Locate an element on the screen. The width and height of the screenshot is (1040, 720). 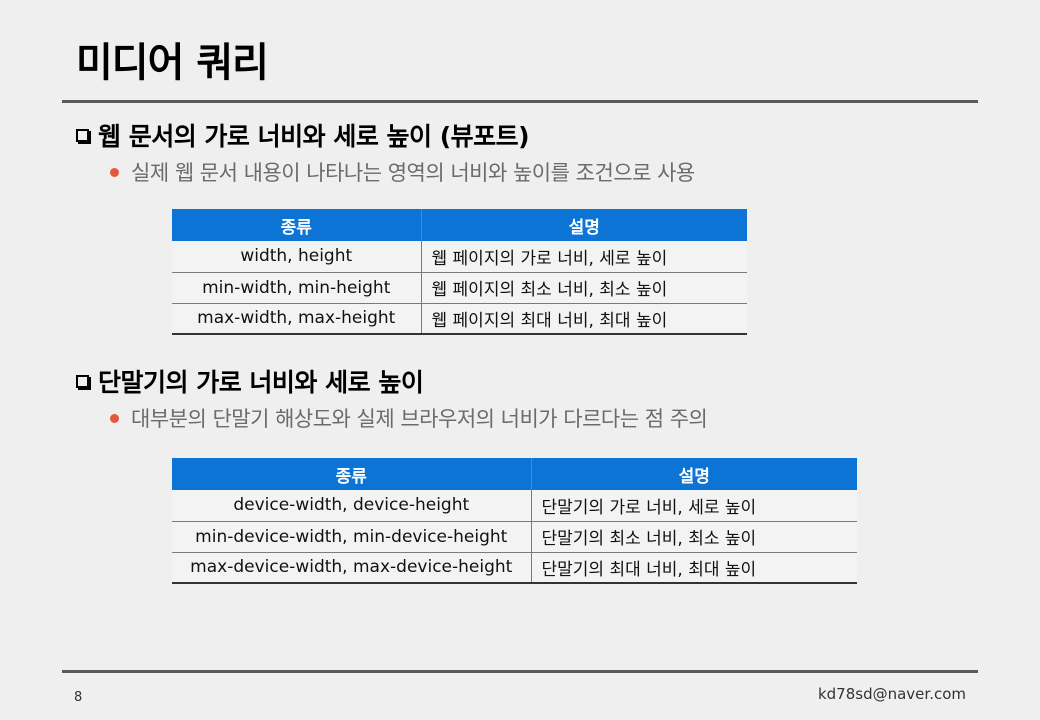
section1-bullet: 실제 웹 문서 내용이 나타나는 영역의 너비와 높이를 조건으로 사용 is located at coordinates (402, 172).